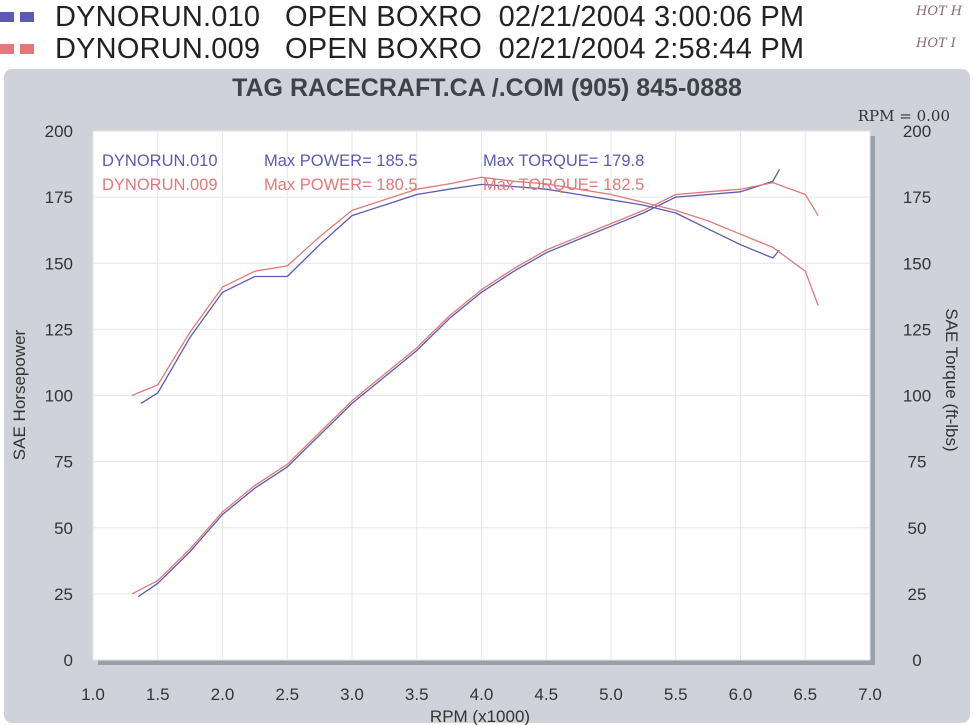 Image resolution: width=974 pixels, height=725 pixels. I want to click on y-tick-label: 75, so click(63, 462).